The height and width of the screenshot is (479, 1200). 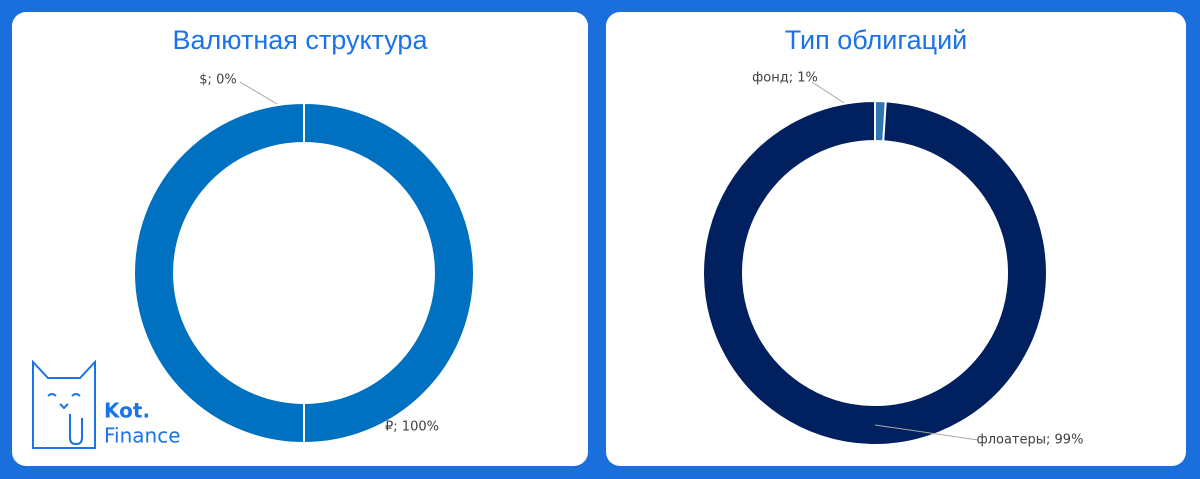 What do you see at coordinates (76, 430) in the screenshot?
I see `logo-paw` at bounding box center [76, 430].